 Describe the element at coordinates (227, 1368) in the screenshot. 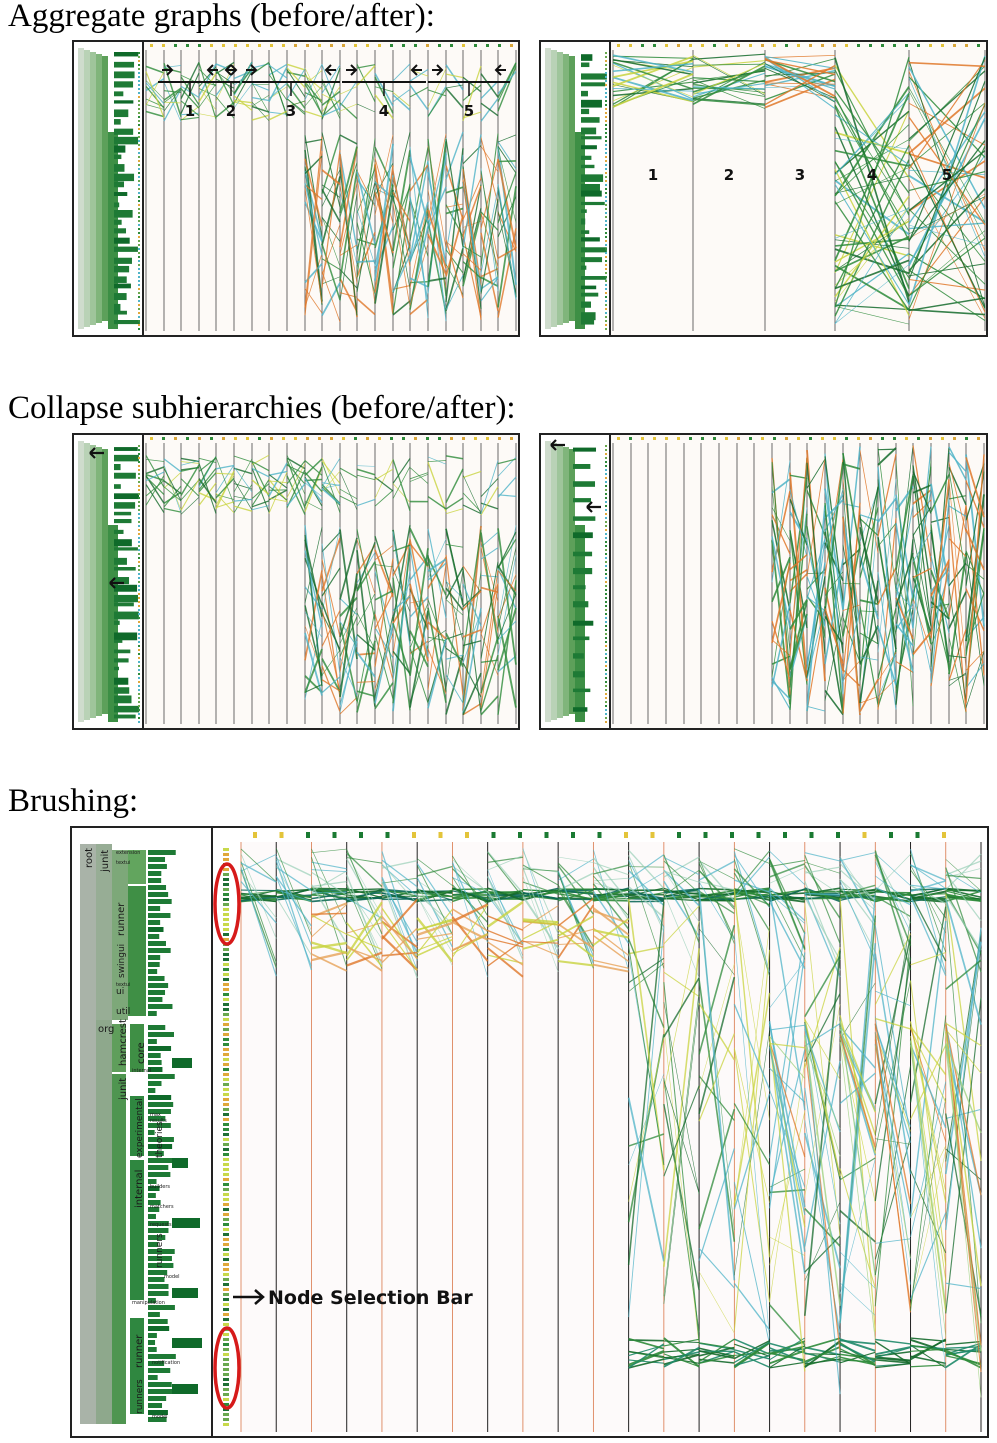

I see `brush-highlight-ellipse` at that location.